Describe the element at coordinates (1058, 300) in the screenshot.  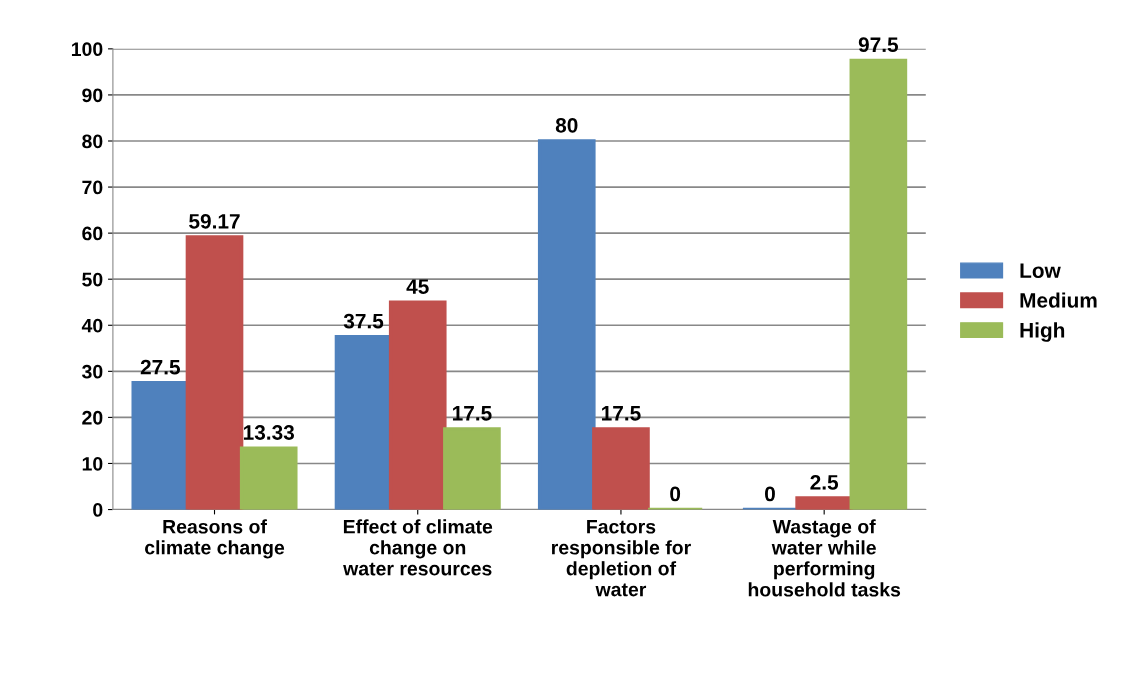
I see `legend-label: Medium` at that location.